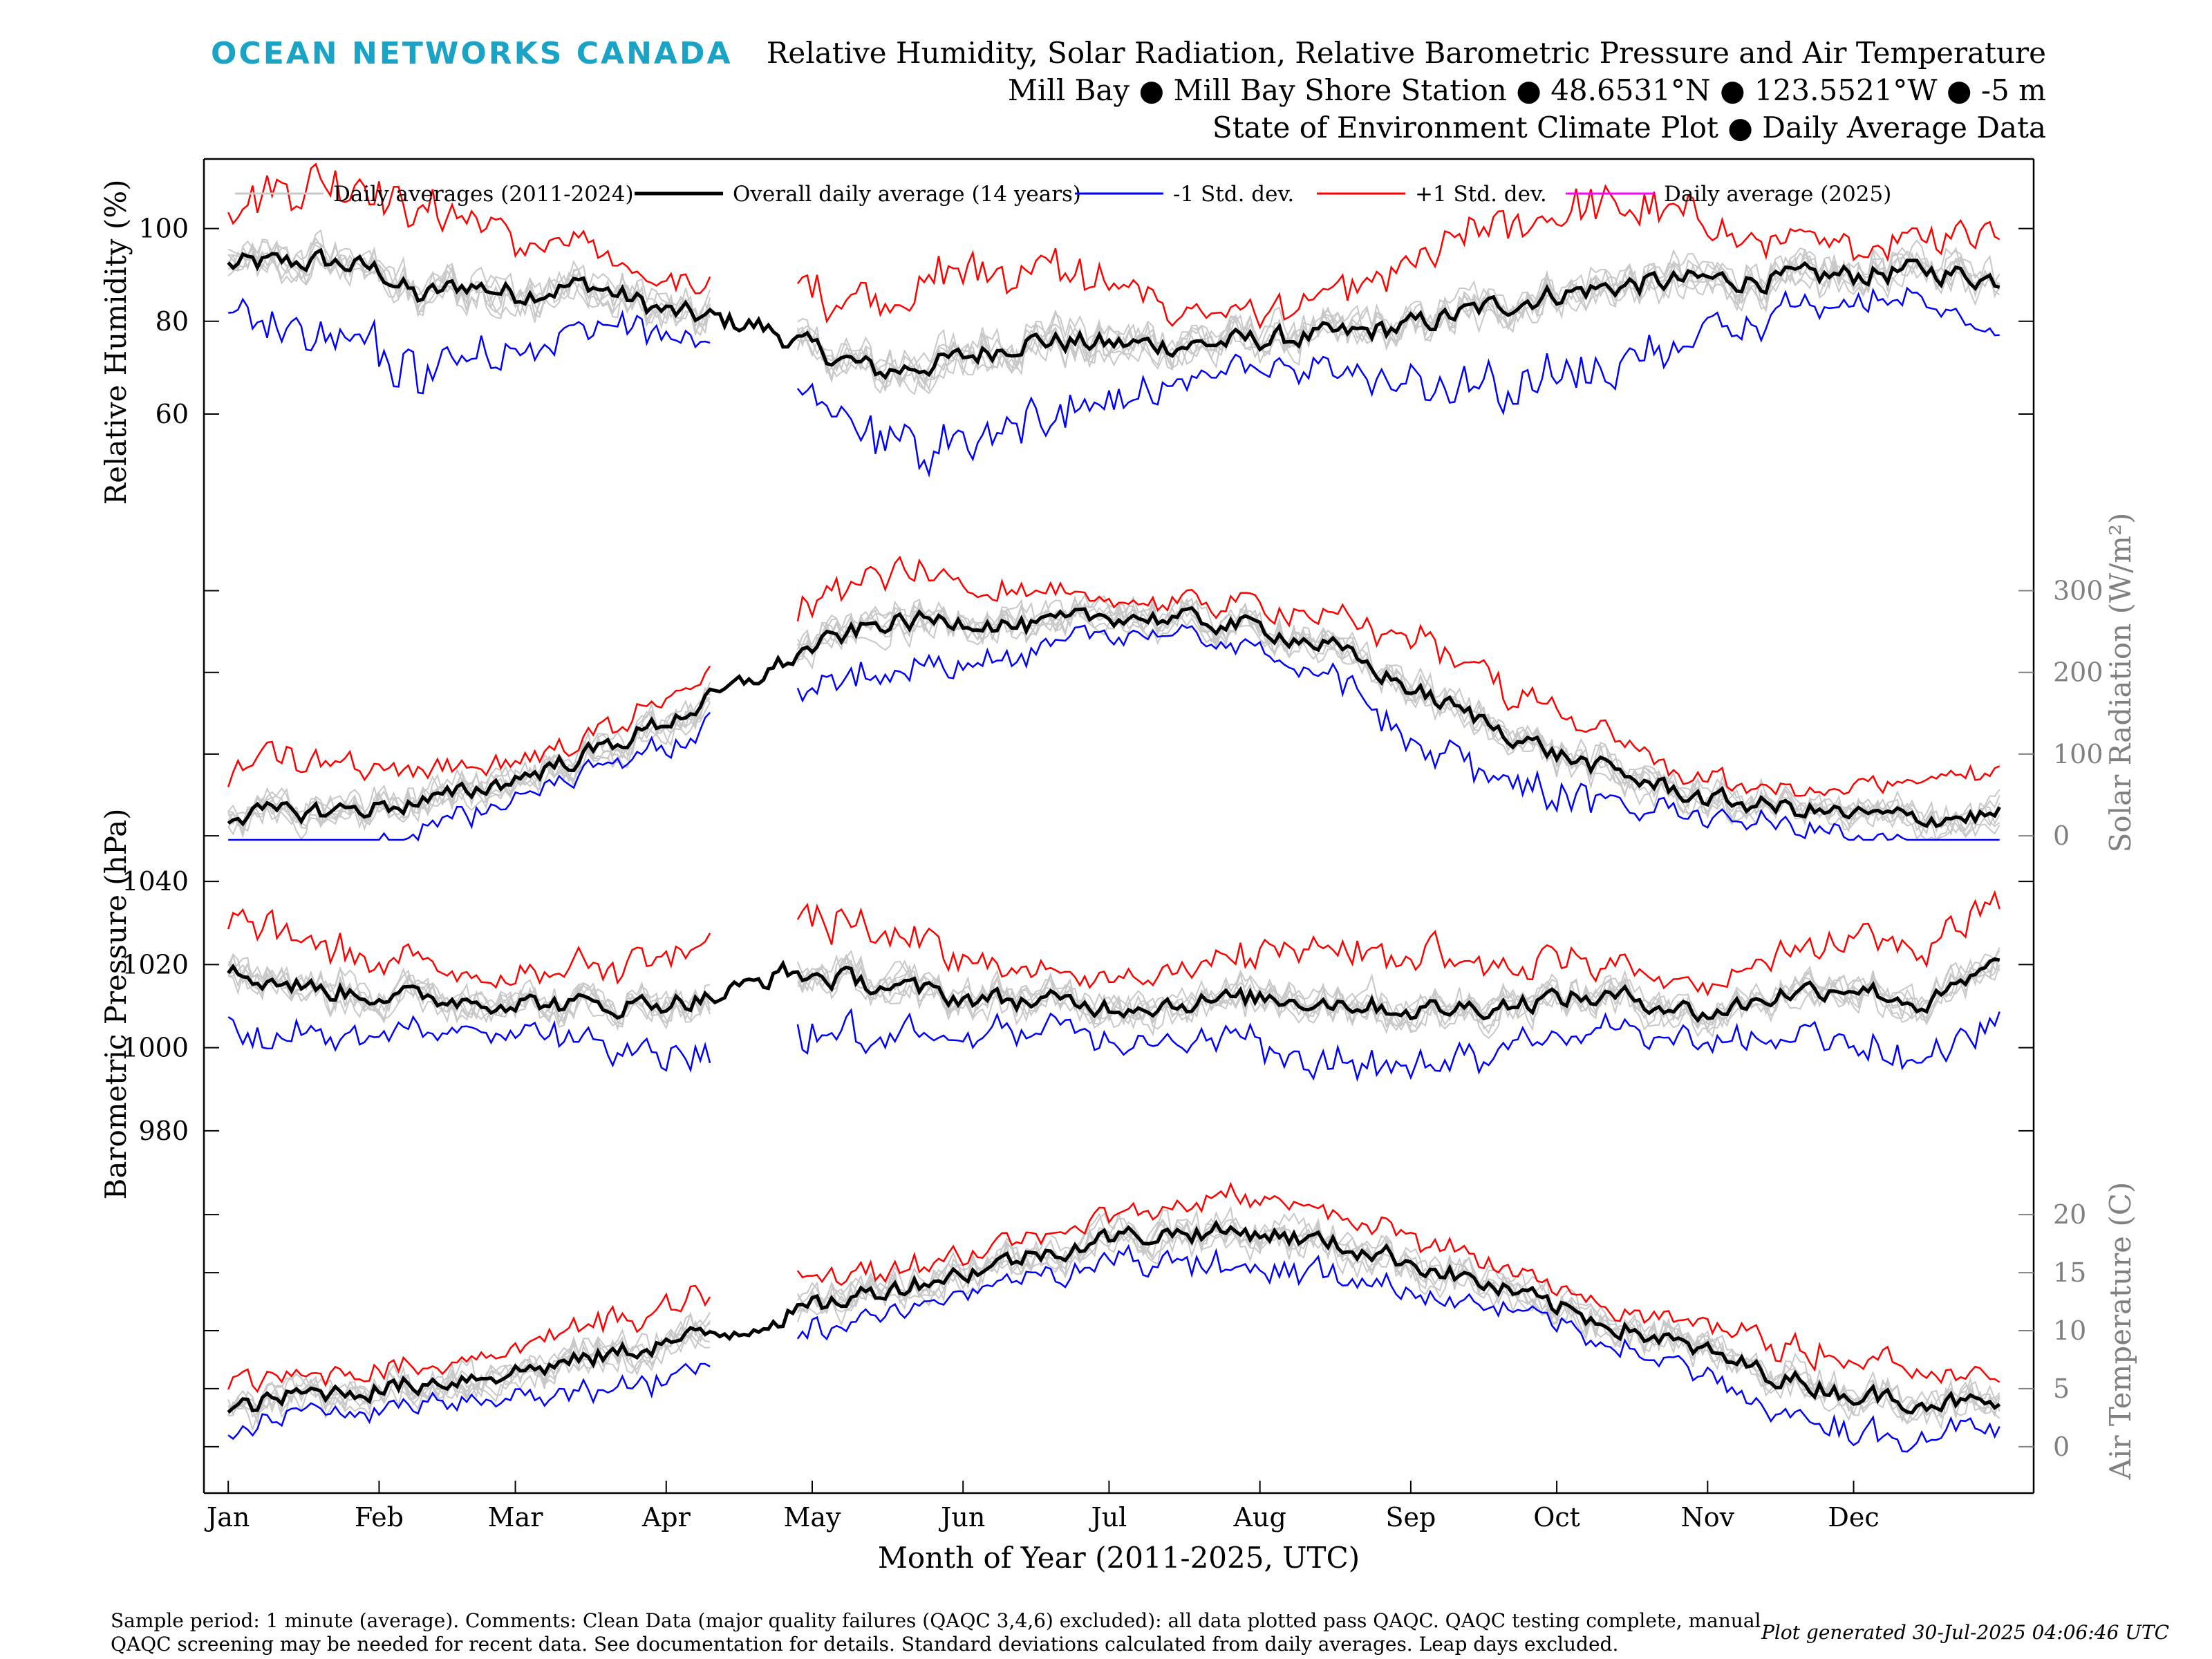 The width and height of the screenshot is (2212, 1659). Describe the element at coordinates (2069, 1272) in the screenshot. I see `y-tick-label: 15` at that location.